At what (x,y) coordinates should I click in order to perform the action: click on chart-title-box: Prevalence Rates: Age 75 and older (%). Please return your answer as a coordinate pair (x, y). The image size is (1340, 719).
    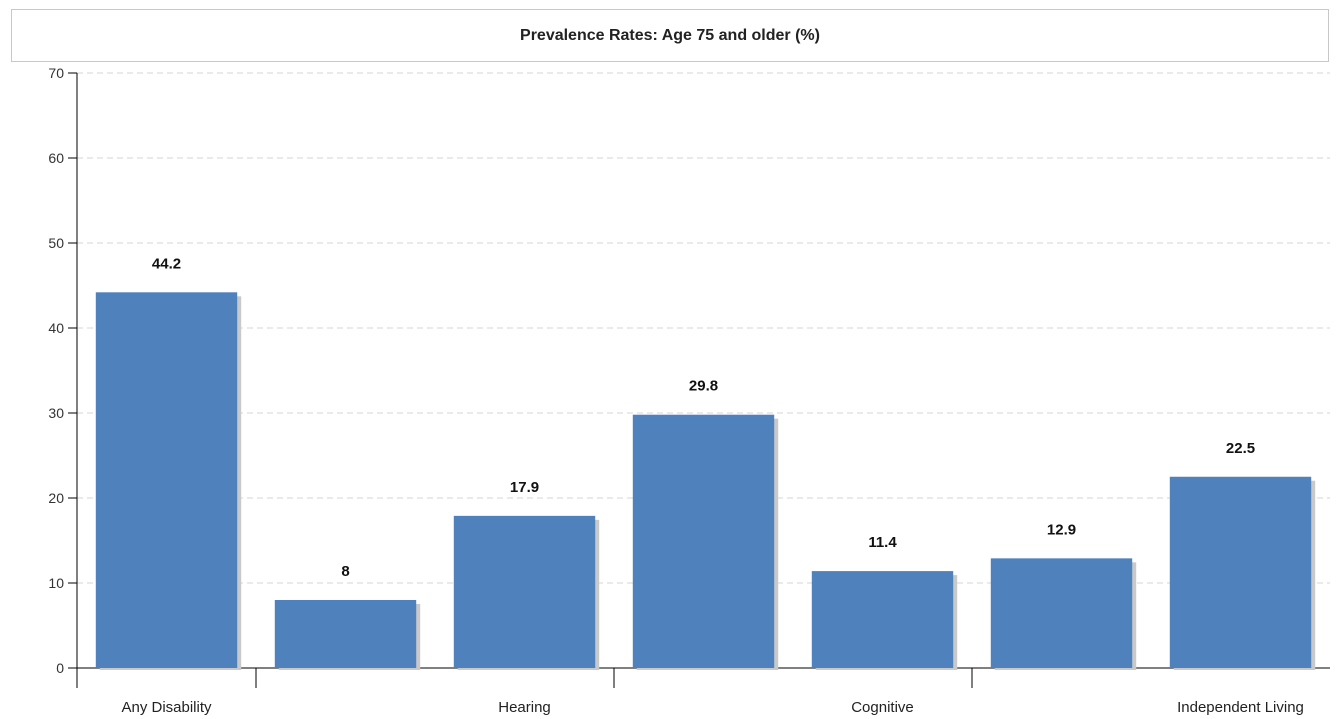
    Looking at the image, I should click on (670, 35).